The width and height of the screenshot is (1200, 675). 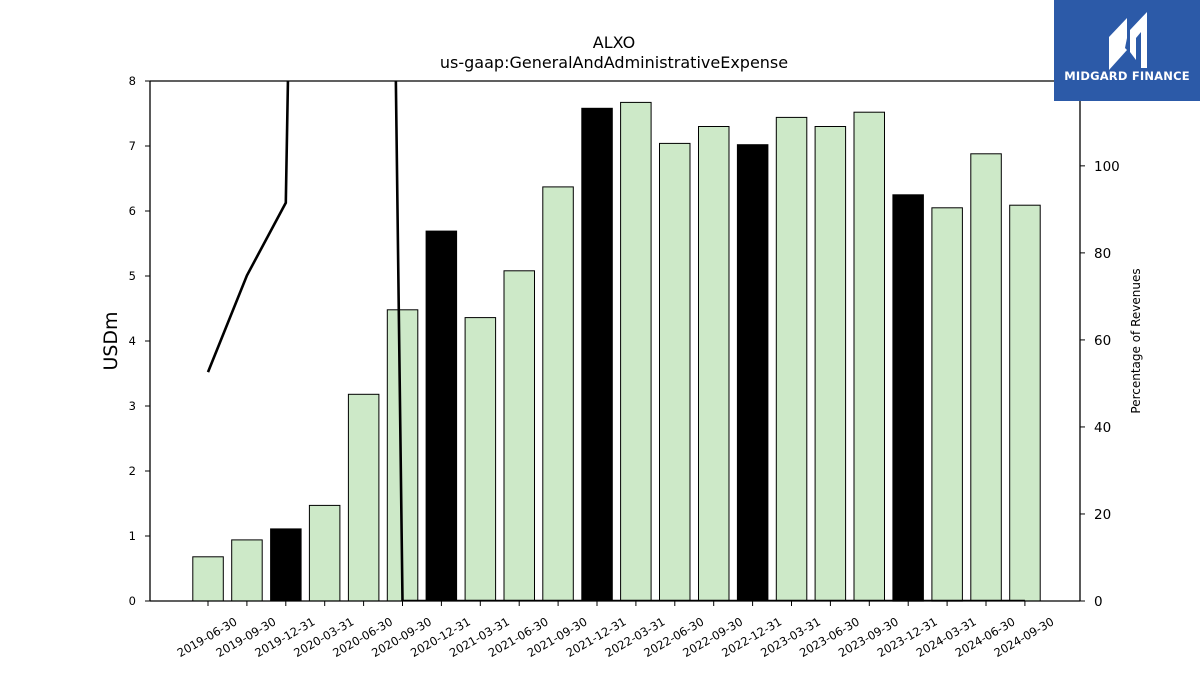 I want to click on brand-logo: MIDGARD FINANCE, so click(x=1127, y=50).